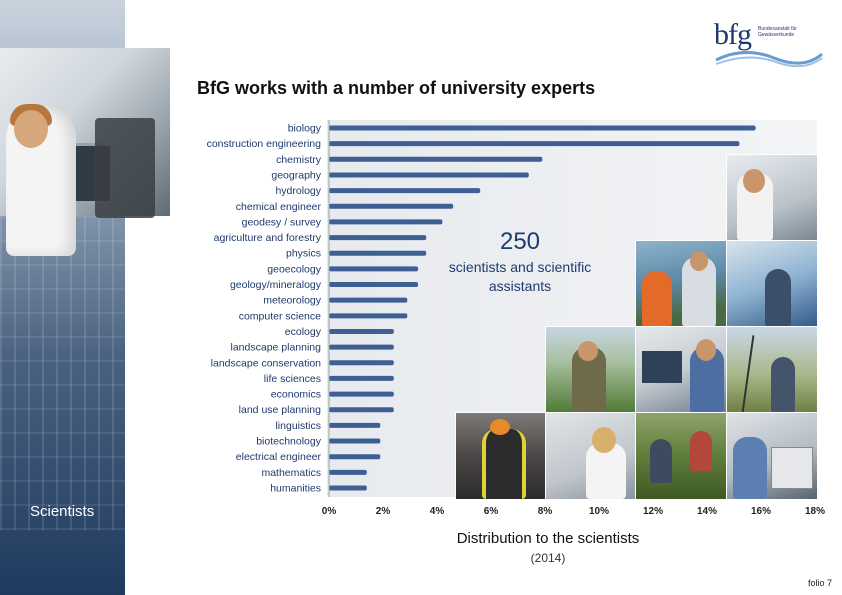  What do you see at coordinates (815, 511) in the screenshot?
I see `x-tick-label: 18%` at bounding box center [815, 511].